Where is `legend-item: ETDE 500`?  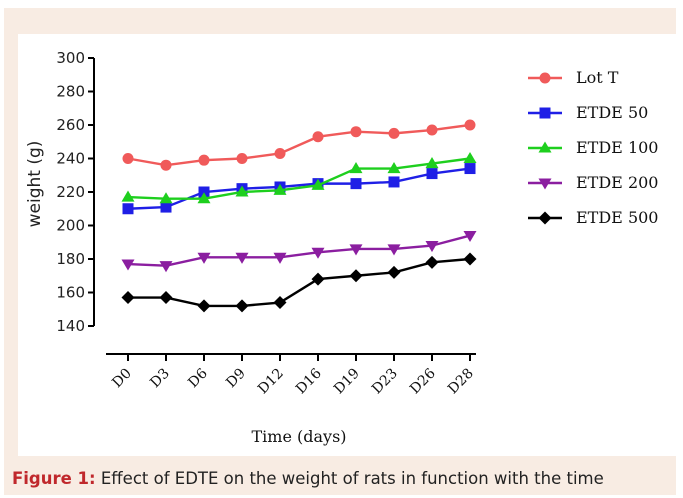 legend-item: ETDE 500 is located at coordinates (593, 217).